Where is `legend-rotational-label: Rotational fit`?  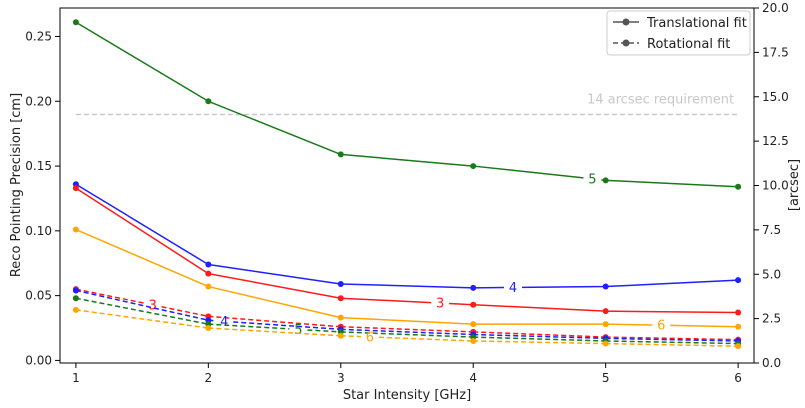 legend-rotational-label: Rotational fit is located at coordinates (688, 44).